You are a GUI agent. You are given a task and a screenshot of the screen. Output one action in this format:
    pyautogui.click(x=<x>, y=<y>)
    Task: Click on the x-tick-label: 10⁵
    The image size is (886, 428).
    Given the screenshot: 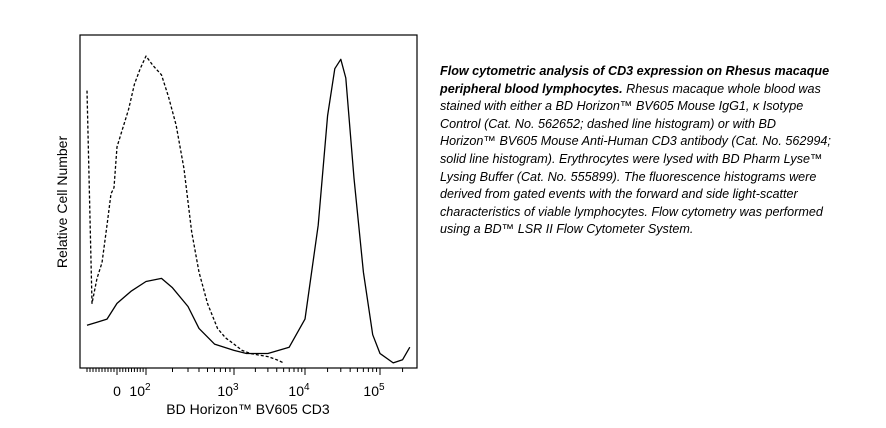 What is the action you would take?
    pyautogui.click(x=374, y=390)
    